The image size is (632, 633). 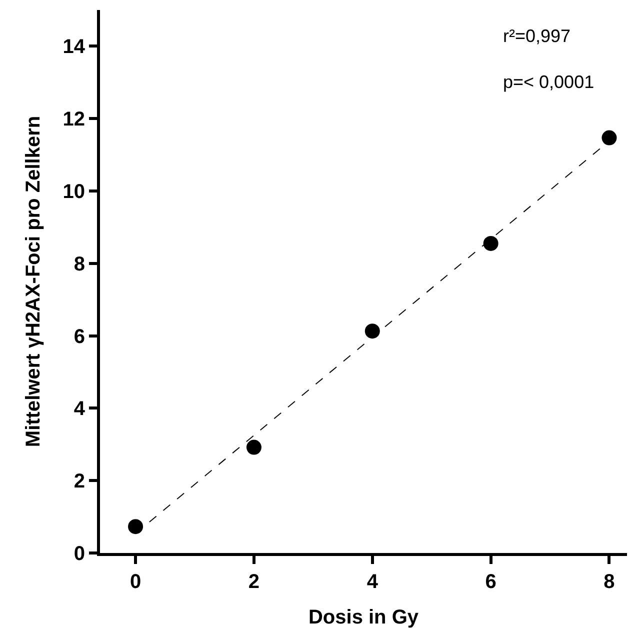 What do you see at coordinates (490, 582) in the screenshot?
I see `x-tick-label: 6` at bounding box center [490, 582].